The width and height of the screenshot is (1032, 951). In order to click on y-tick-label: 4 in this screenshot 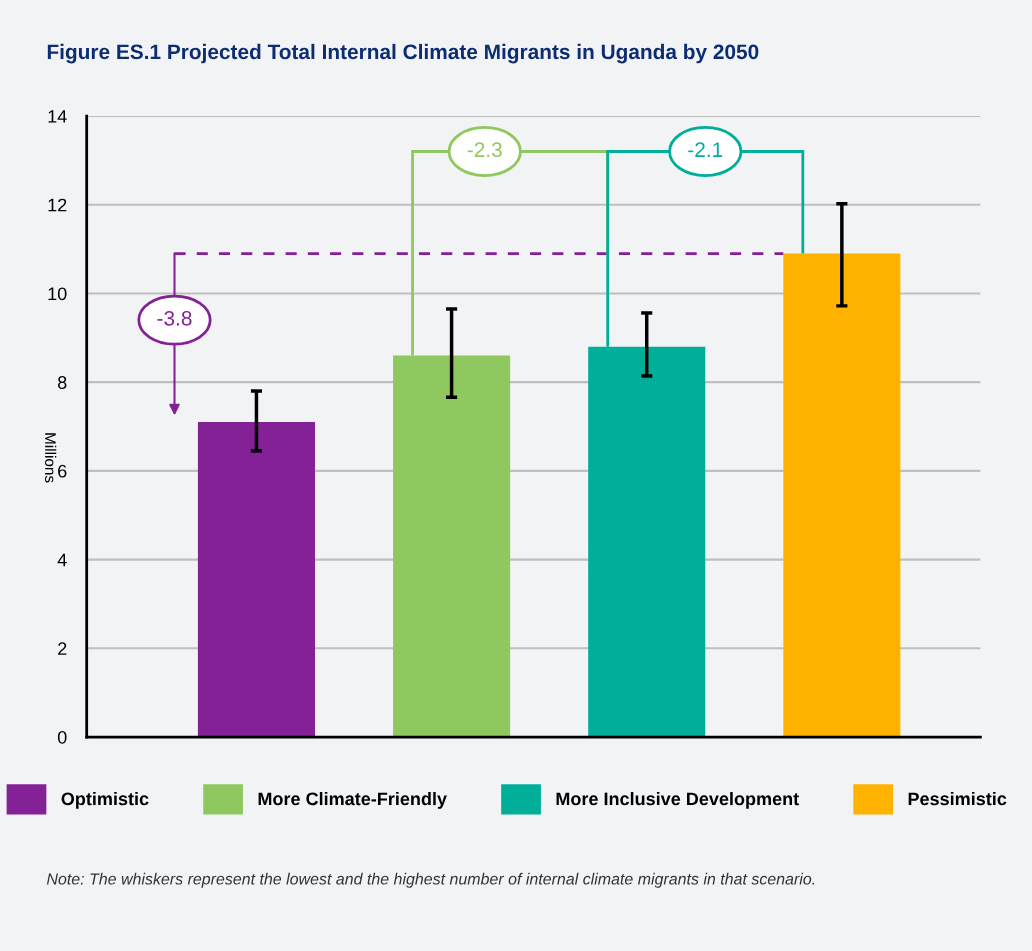, I will do `click(62, 560)`.